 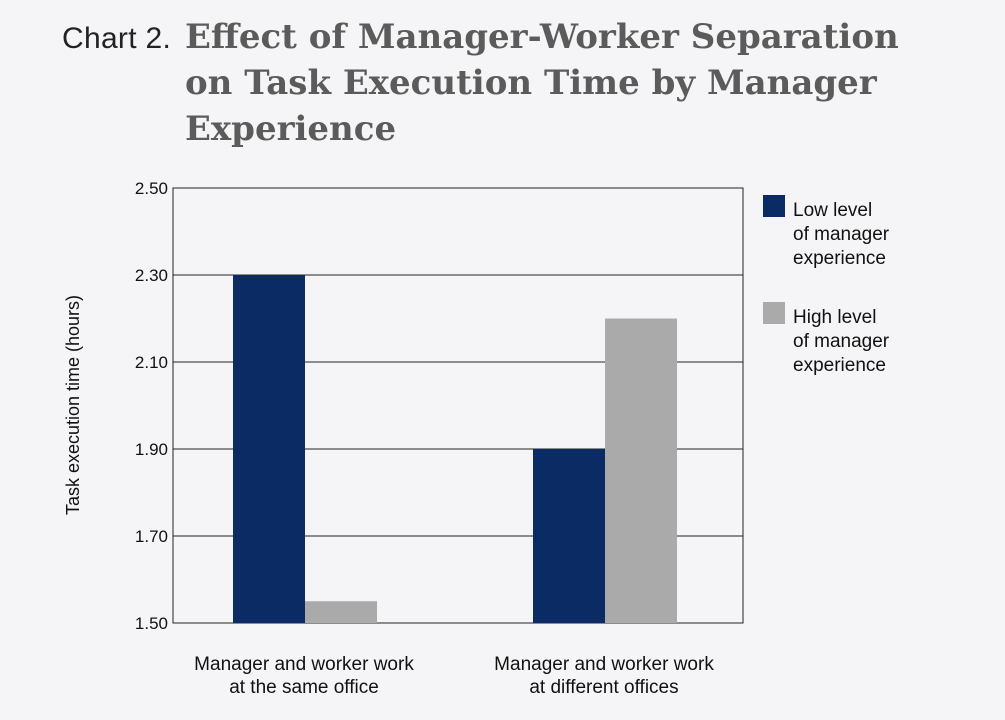 What do you see at coordinates (841, 234) in the screenshot?
I see `legend-label: Low level of manager experience` at bounding box center [841, 234].